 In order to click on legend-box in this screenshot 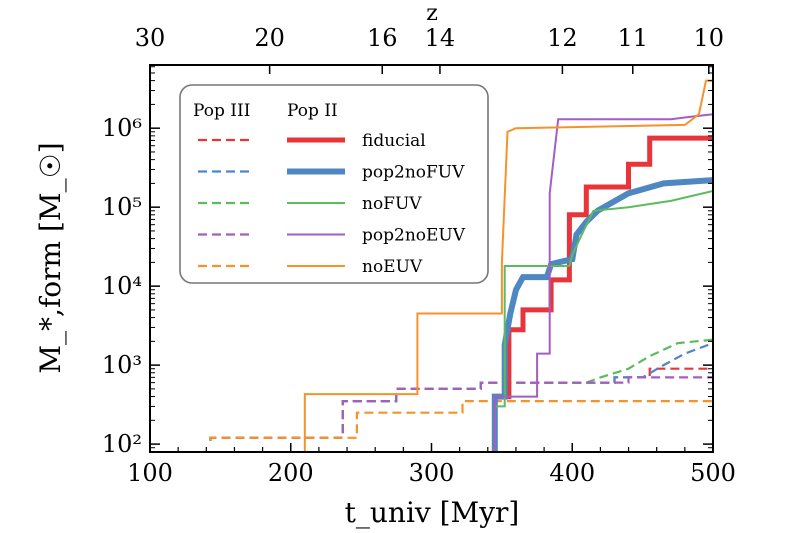, I will do `click(334, 184)`.